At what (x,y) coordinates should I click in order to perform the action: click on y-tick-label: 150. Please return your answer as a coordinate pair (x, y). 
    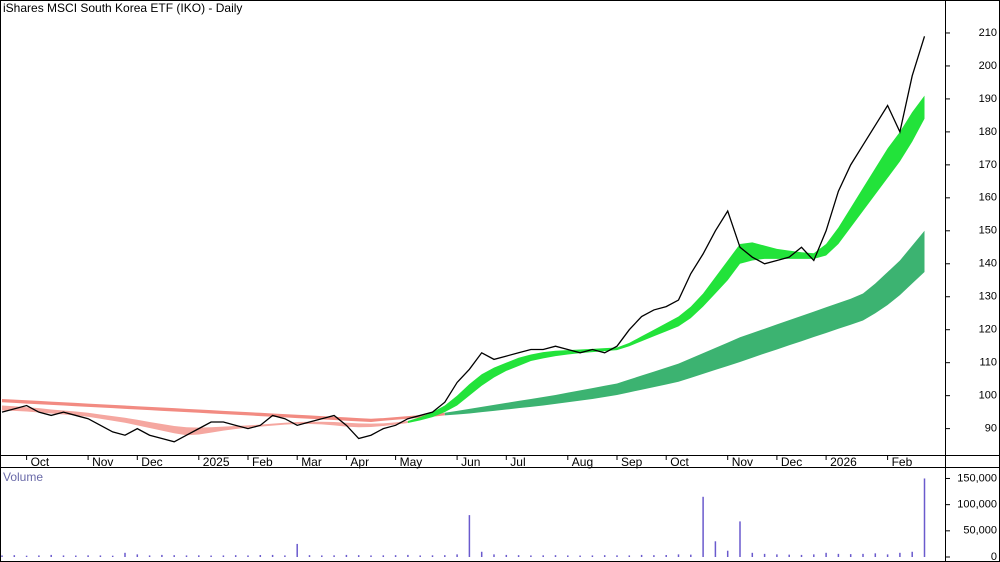
    Looking at the image, I should click on (988, 231).